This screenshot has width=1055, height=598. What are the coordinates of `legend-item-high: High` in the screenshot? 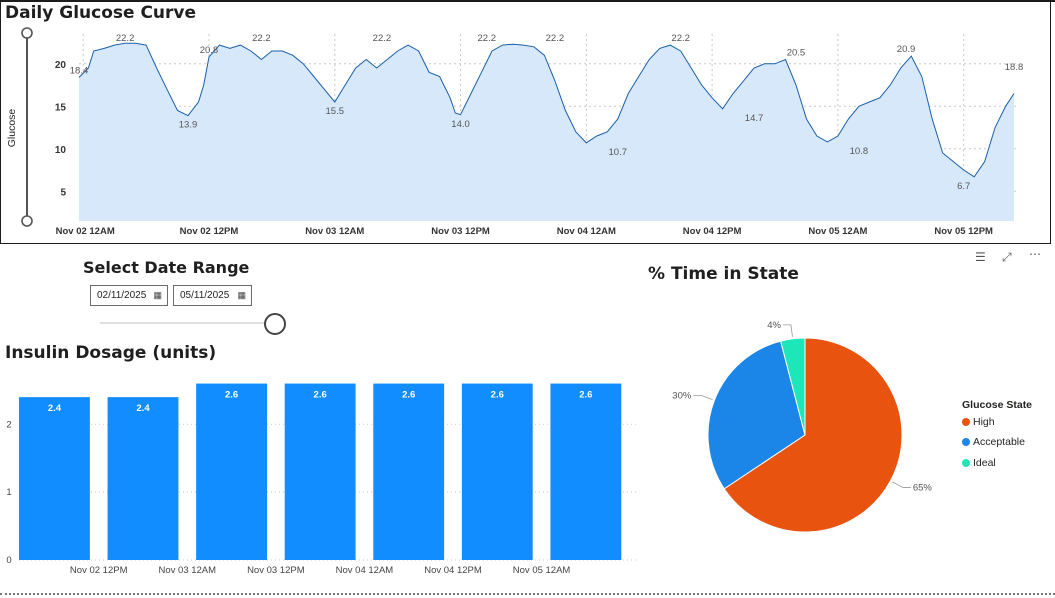 It's located at (978, 422).